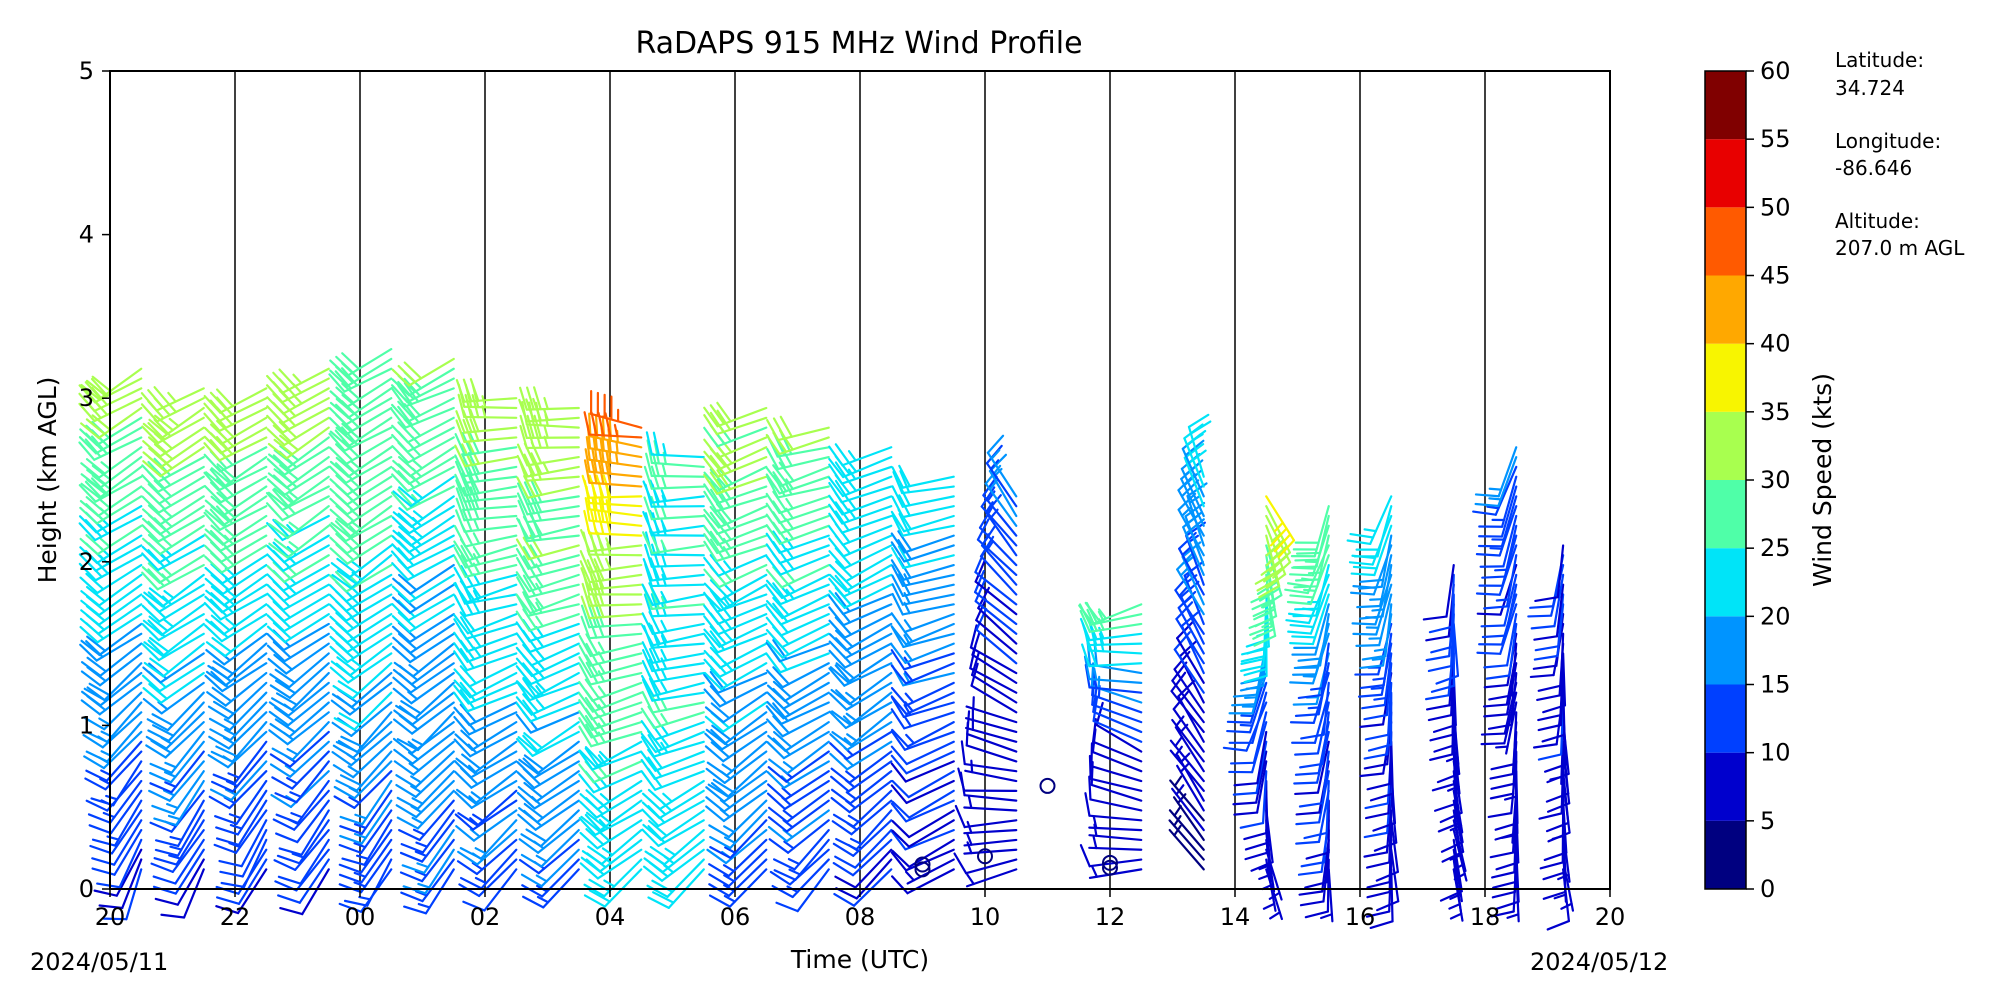  What do you see at coordinates (985, 917) in the screenshot?
I see `x-tick-label: 10` at bounding box center [985, 917].